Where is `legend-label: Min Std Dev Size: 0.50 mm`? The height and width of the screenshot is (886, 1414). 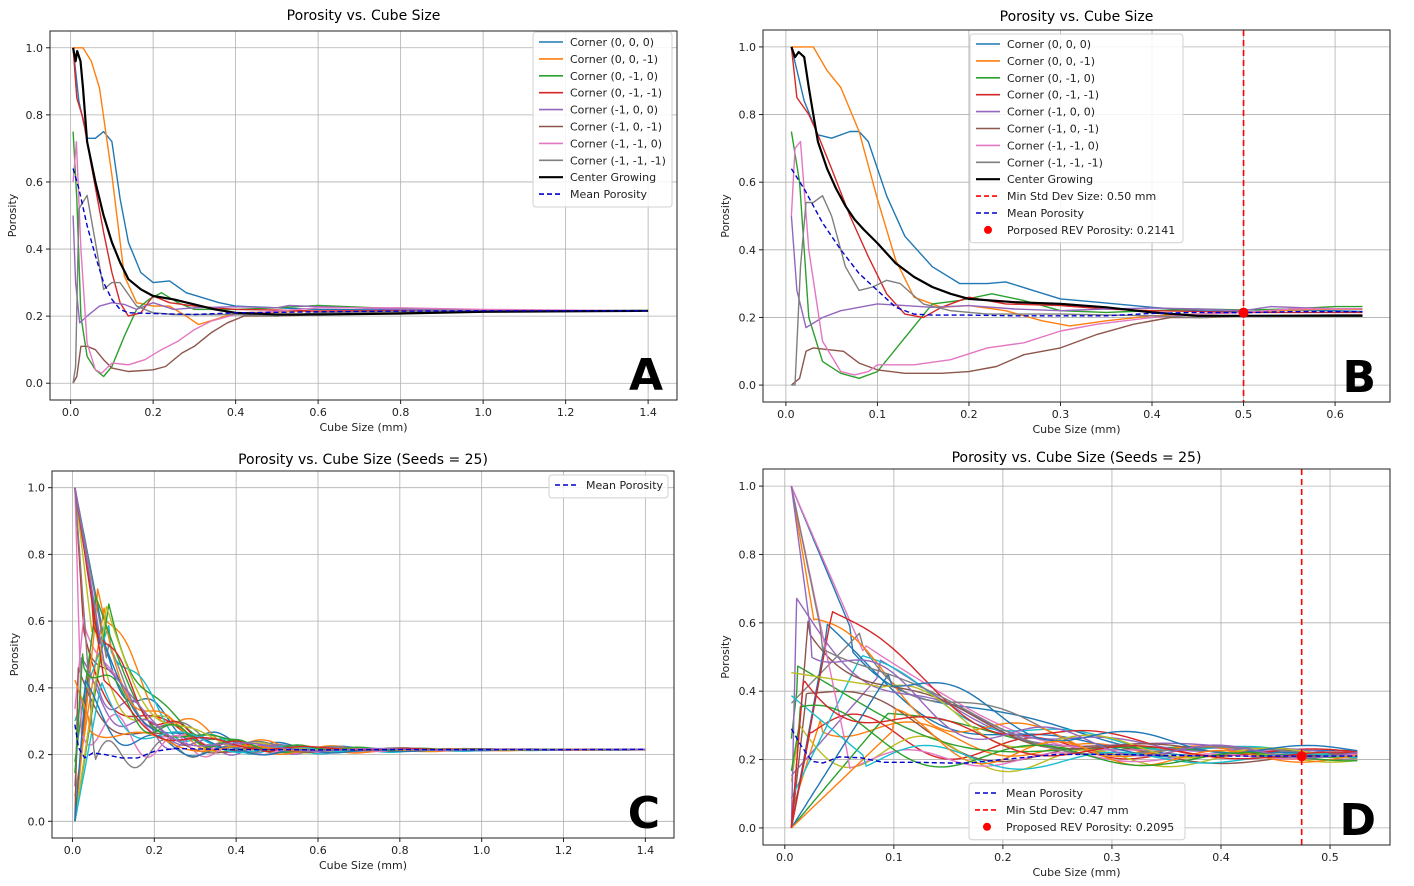 legend-label: Min Std Dev Size: 0.50 mm is located at coordinates (1081, 196).